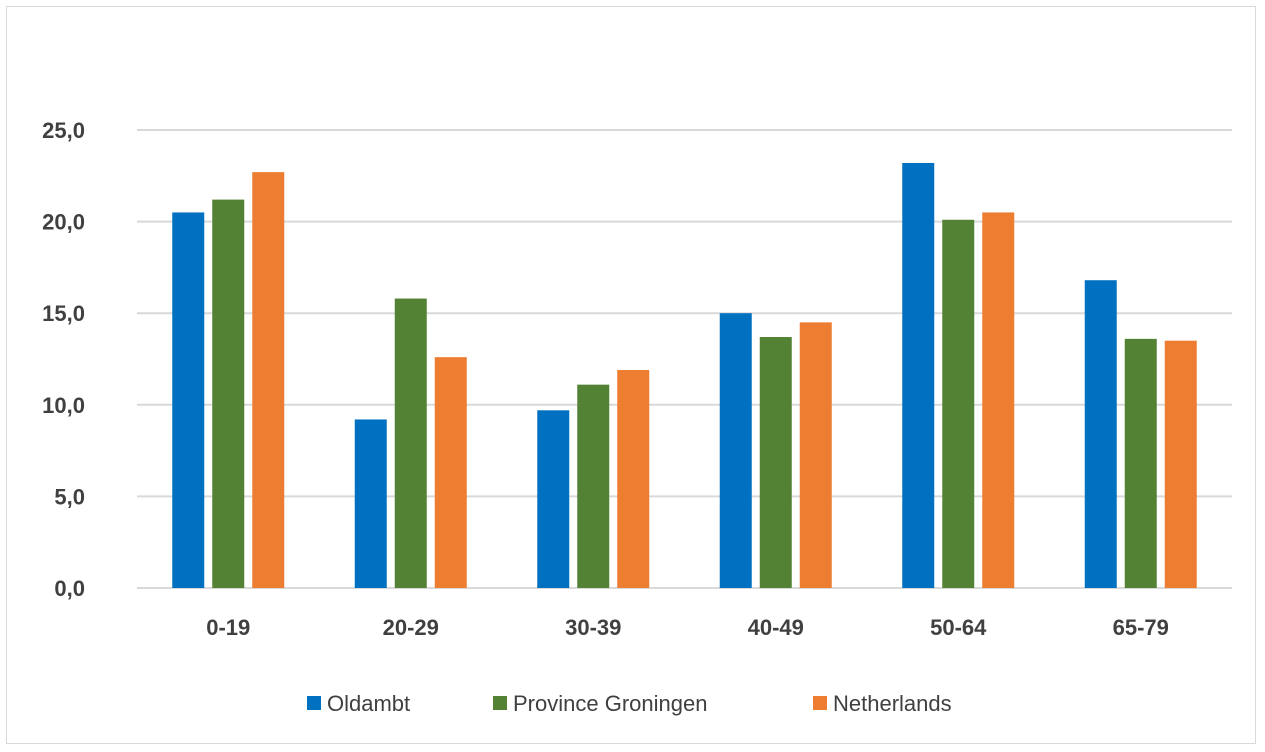 Image resolution: width=1265 pixels, height=752 pixels. Describe the element at coordinates (63, 222) in the screenshot. I see `y-tick-label: 20,0` at that location.